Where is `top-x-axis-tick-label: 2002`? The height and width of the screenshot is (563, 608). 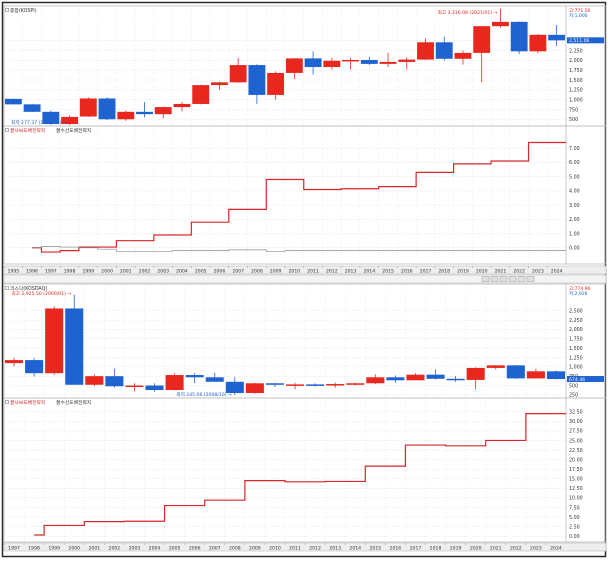
top-x-axis-tick-label: 2002 is located at coordinates (145, 272).